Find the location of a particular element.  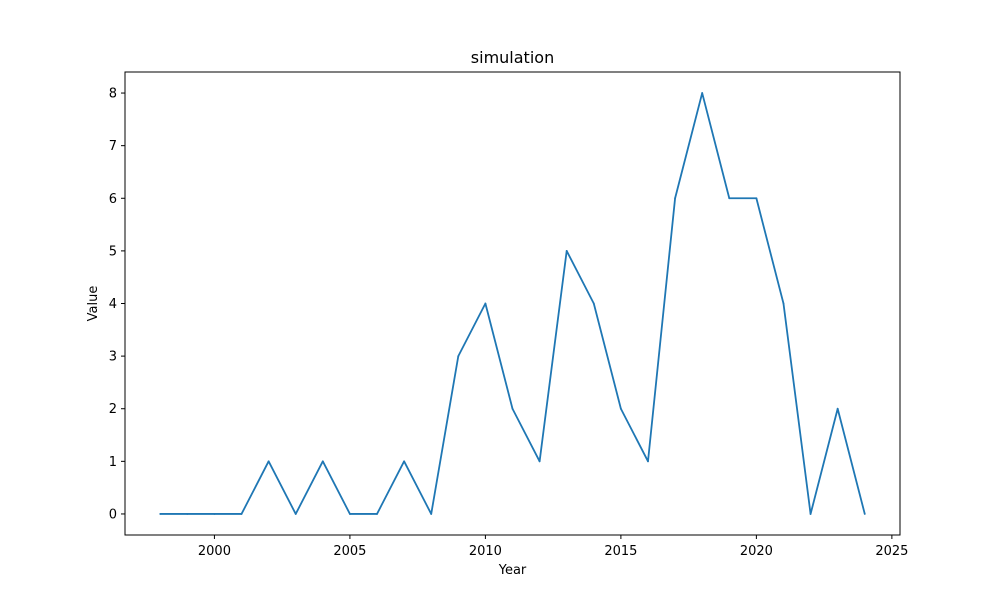

y-tick-label: 1 is located at coordinates (113, 462).